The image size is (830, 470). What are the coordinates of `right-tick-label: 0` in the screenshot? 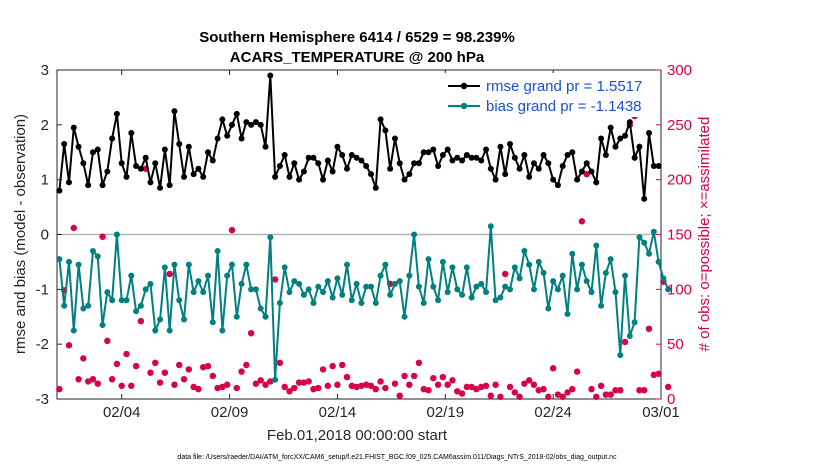 It's located at (671, 399).